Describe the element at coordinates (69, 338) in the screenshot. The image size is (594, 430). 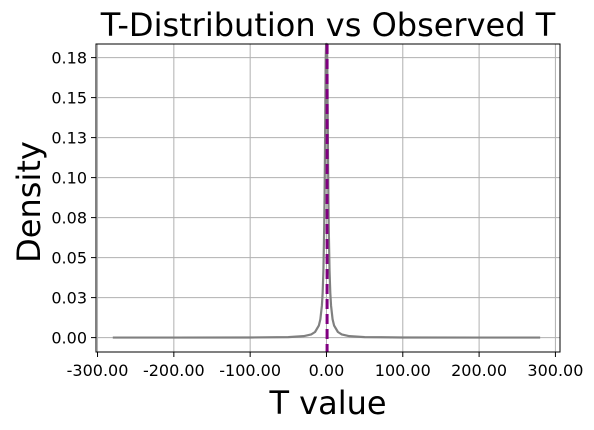
I see `y-tick-label: 0.00` at that location.